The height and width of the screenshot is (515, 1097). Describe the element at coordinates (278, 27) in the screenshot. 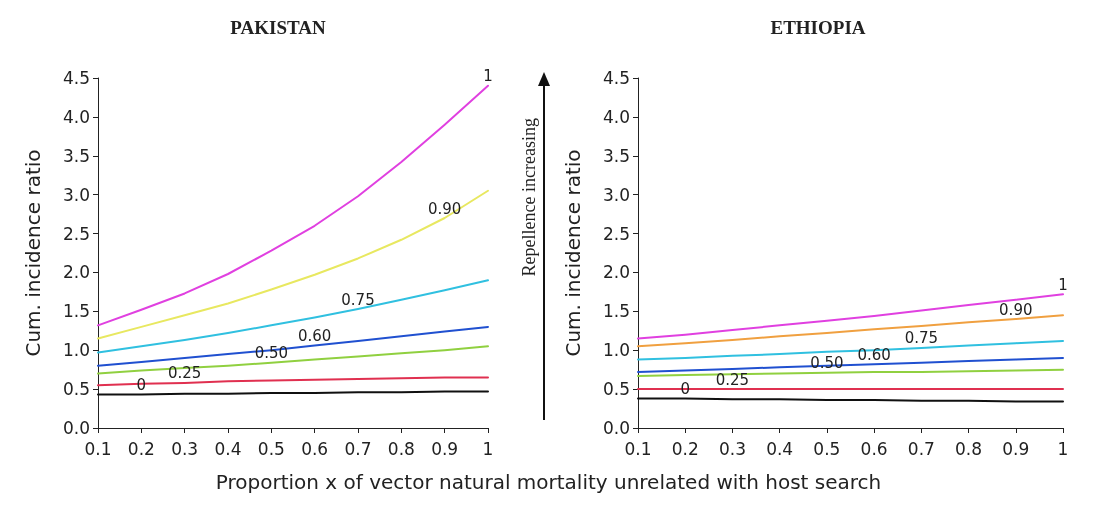

I see `chart-title: PAKISTAN` at that location.